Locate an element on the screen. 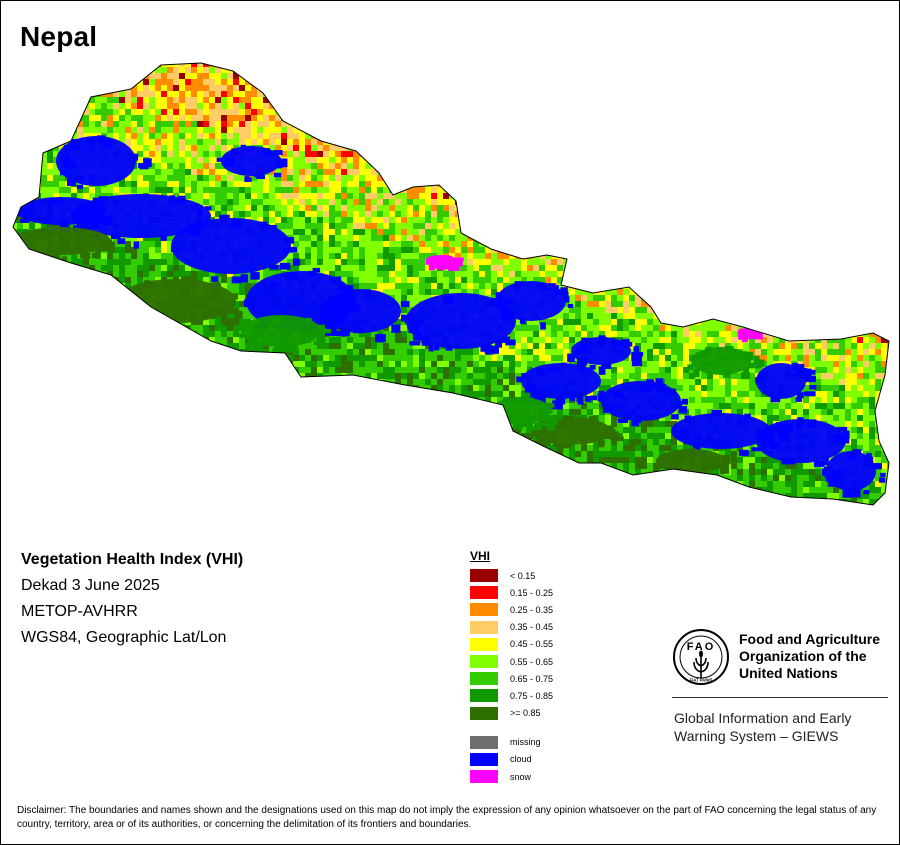 The width and height of the screenshot is (900, 845). legend-label: 0.25 - 0.35 is located at coordinates (532, 609).